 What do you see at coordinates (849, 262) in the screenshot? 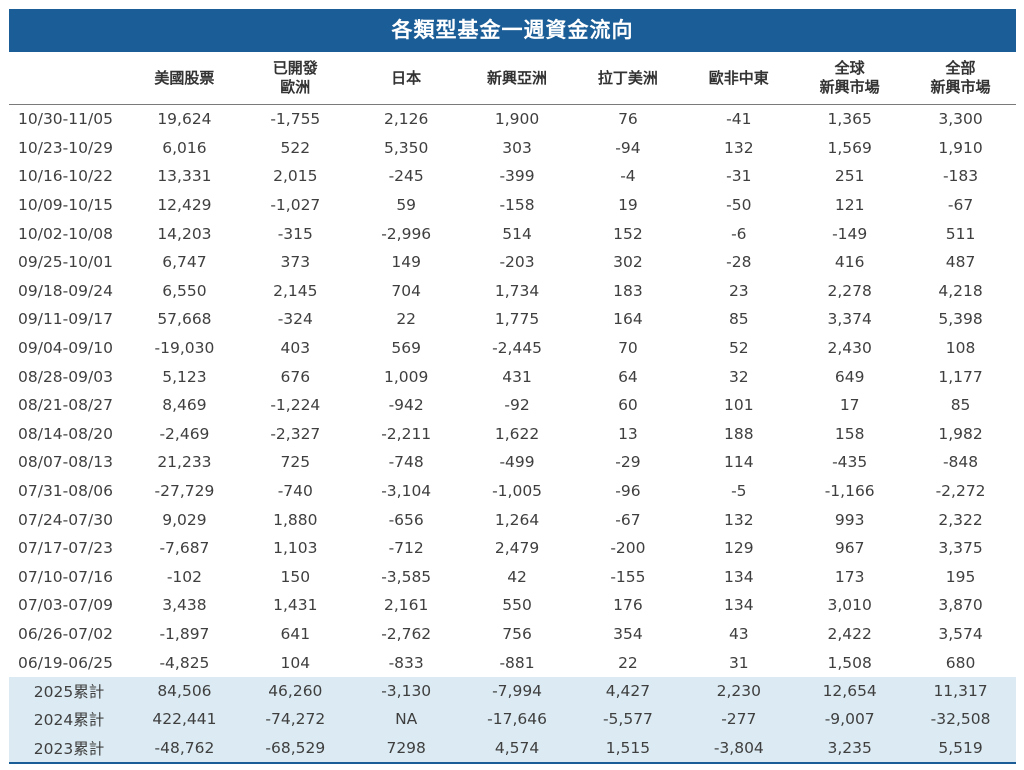
I see `value-cell-global_em: 416` at bounding box center [849, 262].